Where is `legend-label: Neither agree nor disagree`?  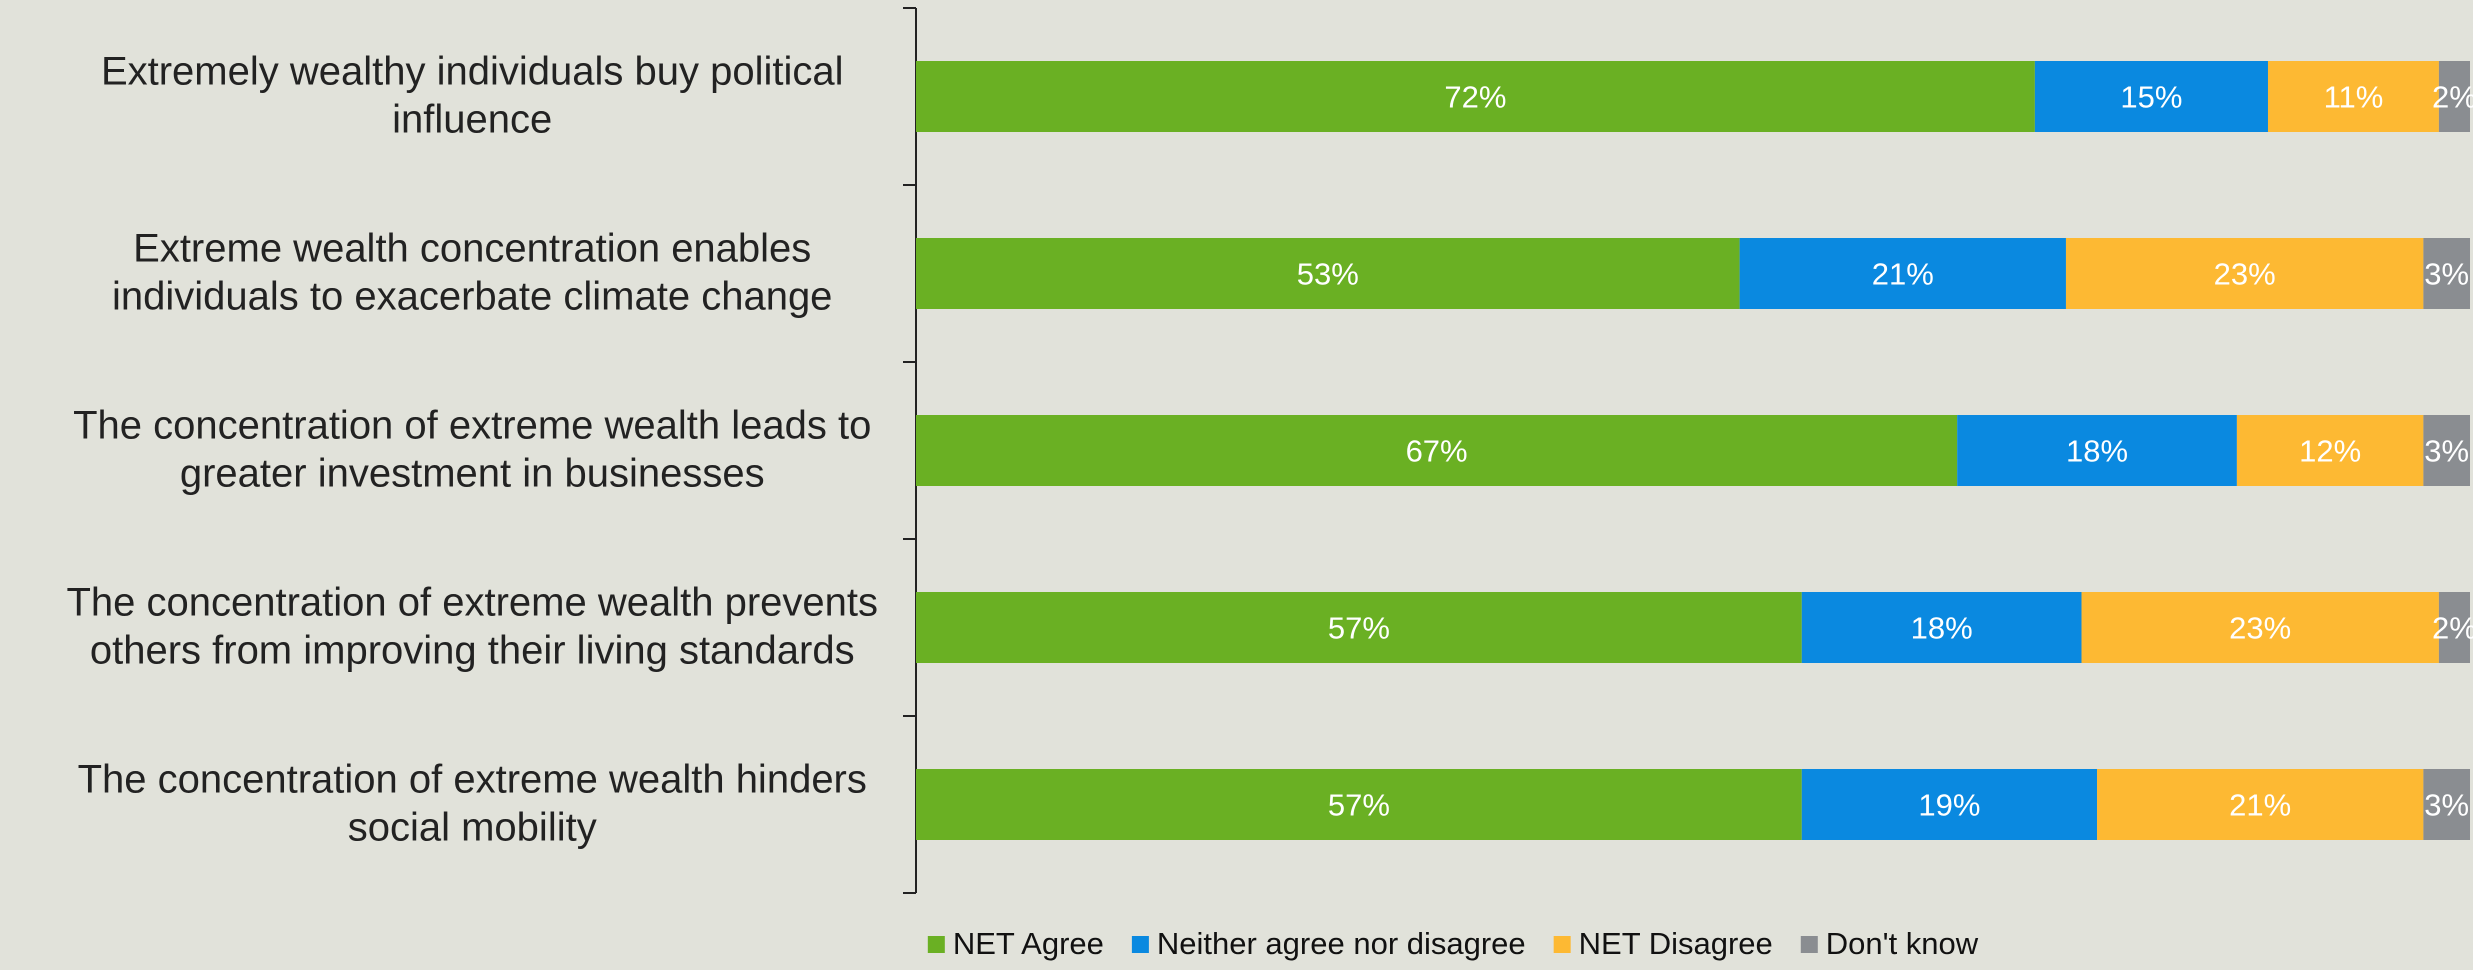 legend-label: Neither agree nor disagree is located at coordinates (1341, 943).